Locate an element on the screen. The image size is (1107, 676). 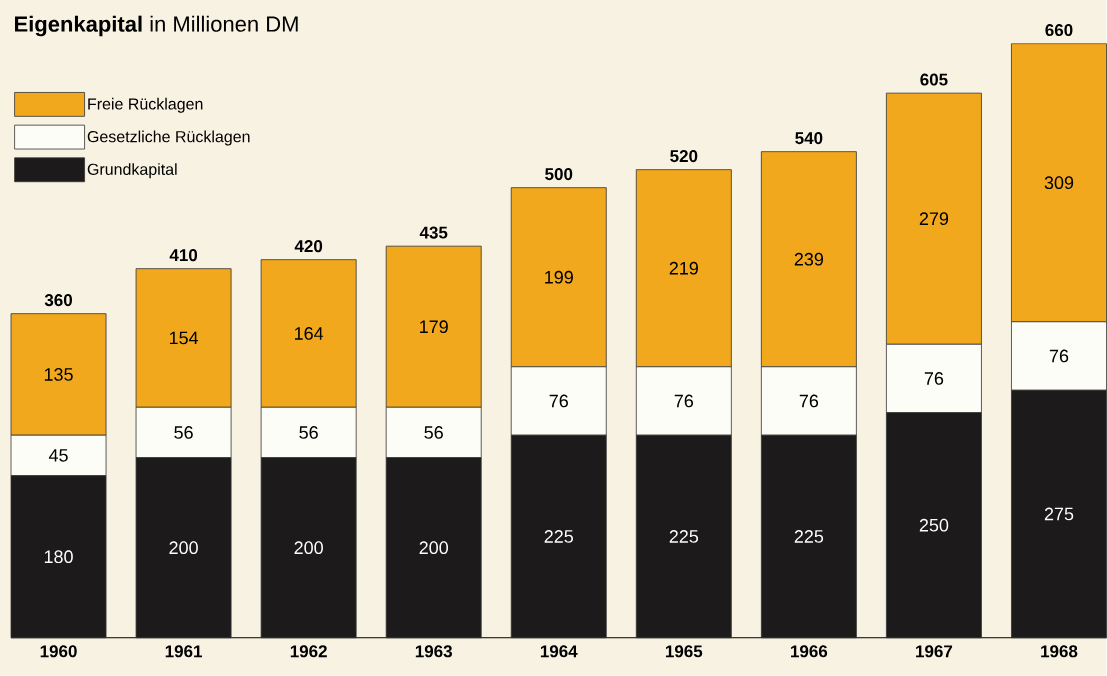
x-tick-label: 1961 is located at coordinates (184, 651).